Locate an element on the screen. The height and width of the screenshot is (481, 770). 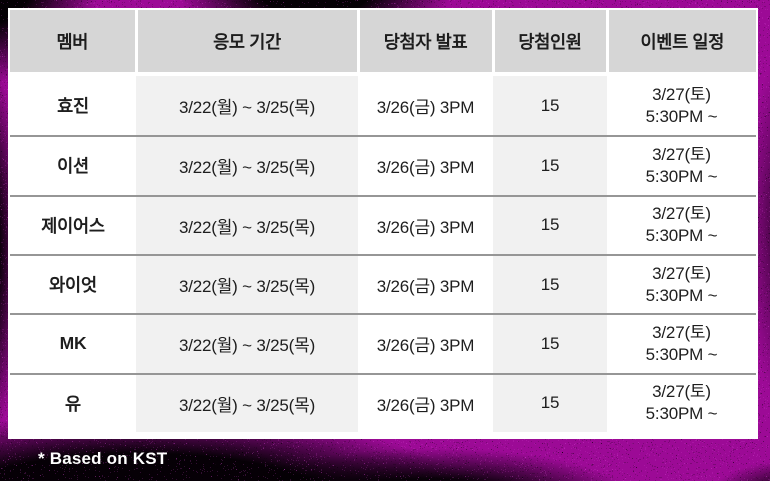
member-cell: 효진 is located at coordinates (73, 106).